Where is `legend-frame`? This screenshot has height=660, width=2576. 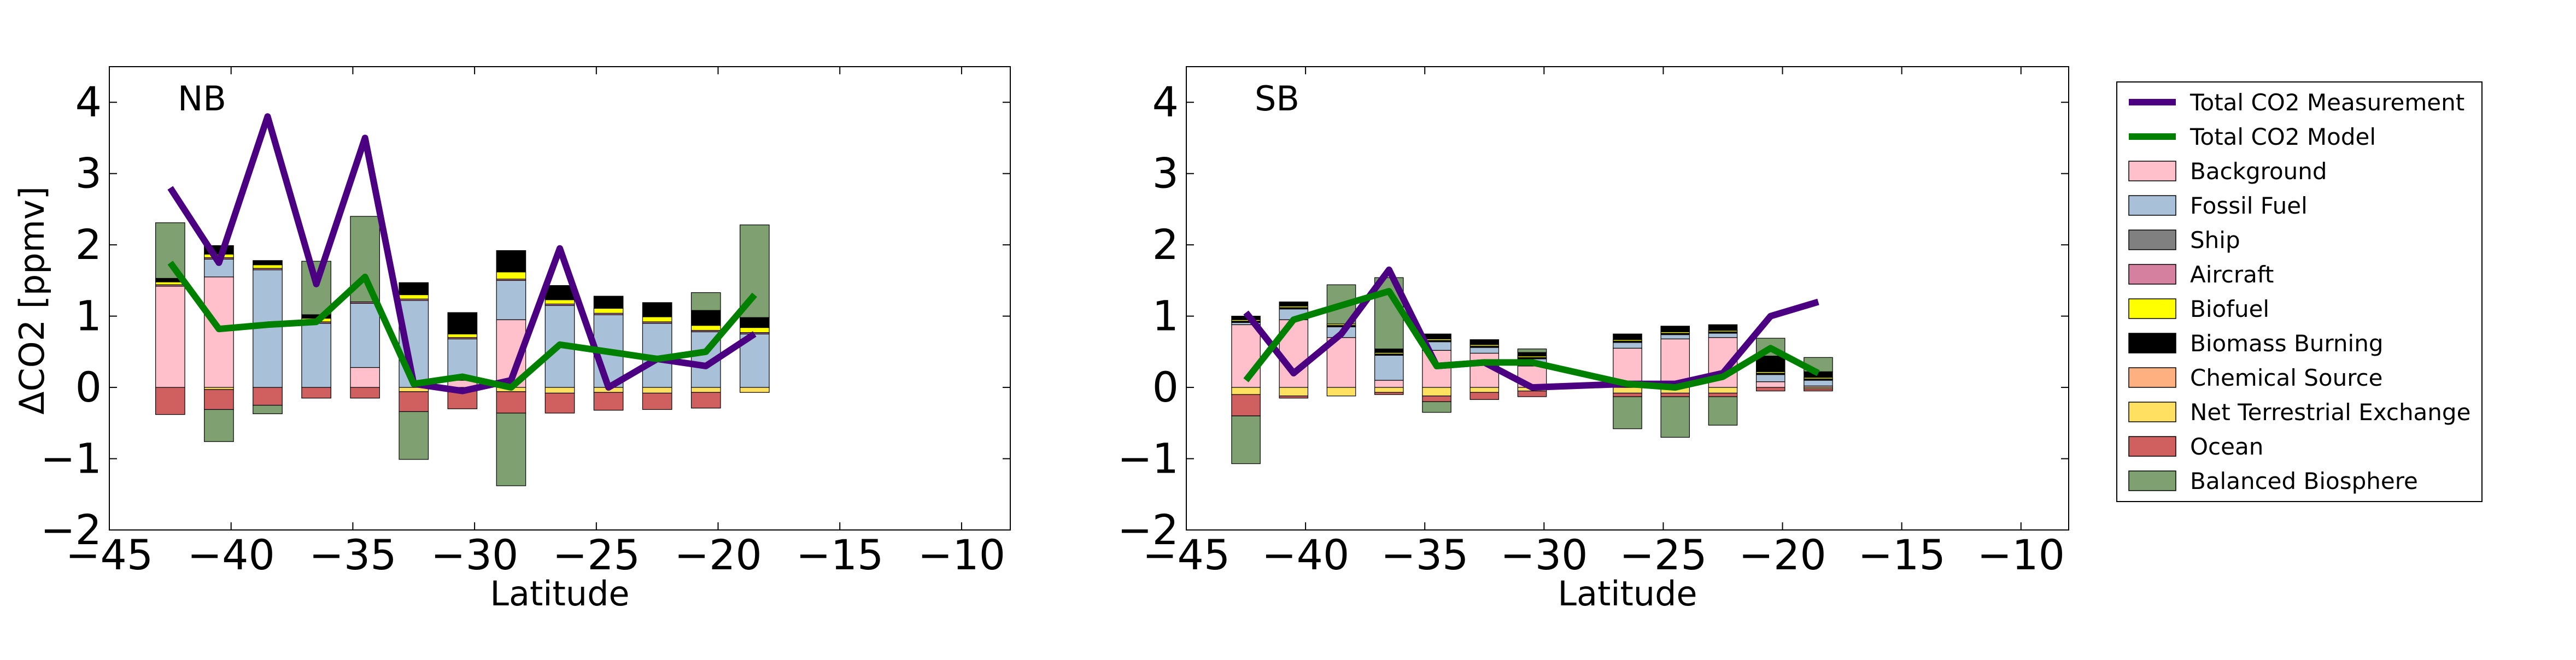 legend-frame is located at coordinates (2299, 291).